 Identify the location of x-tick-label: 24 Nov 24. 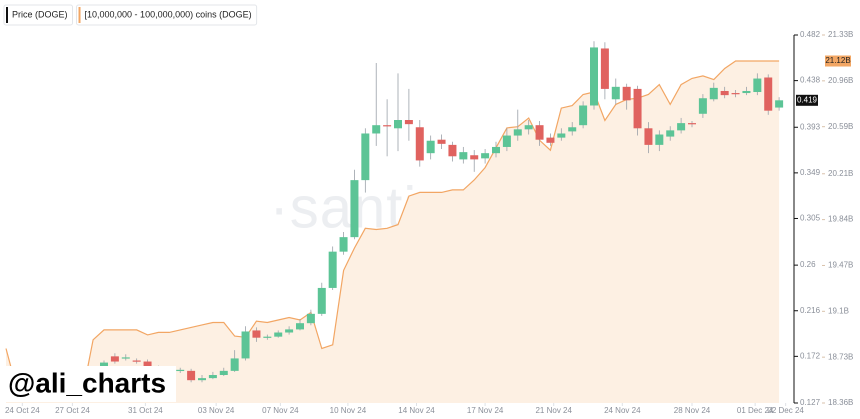
(622, 410).